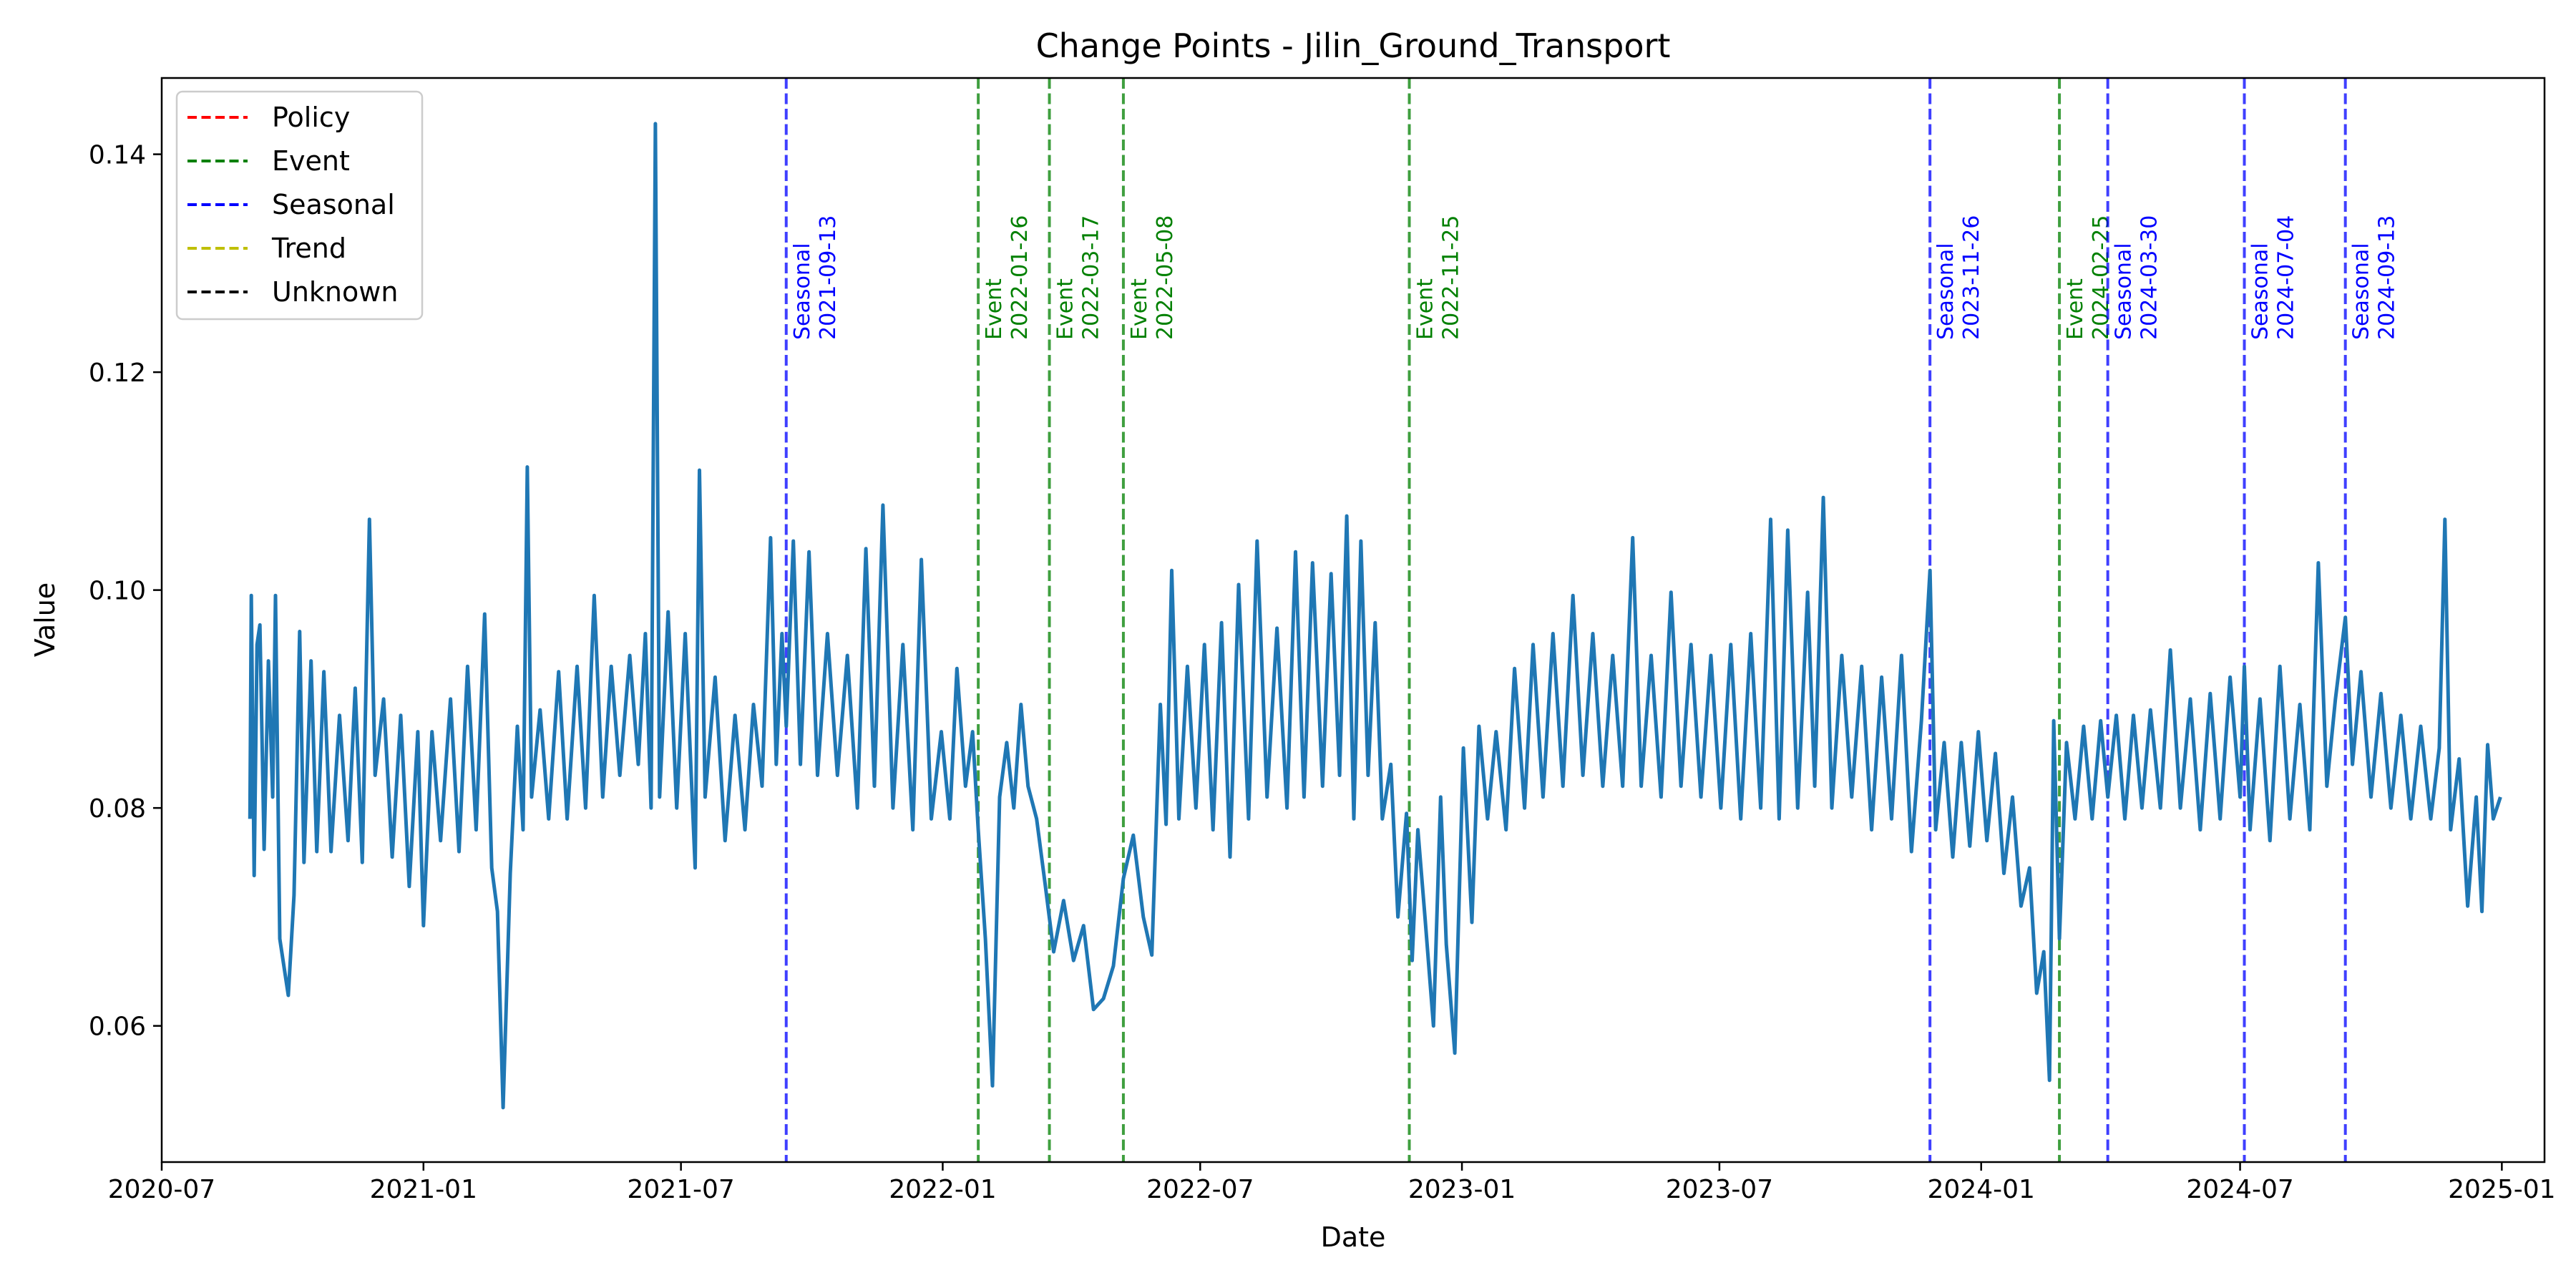 Image resolution: width=2576 pixels, height=1288 pixels. What do you see at coordinates (1353, 1237) in the screenshot?
I see `x-axis-label: Date` at bounding box center [1353, 1237].